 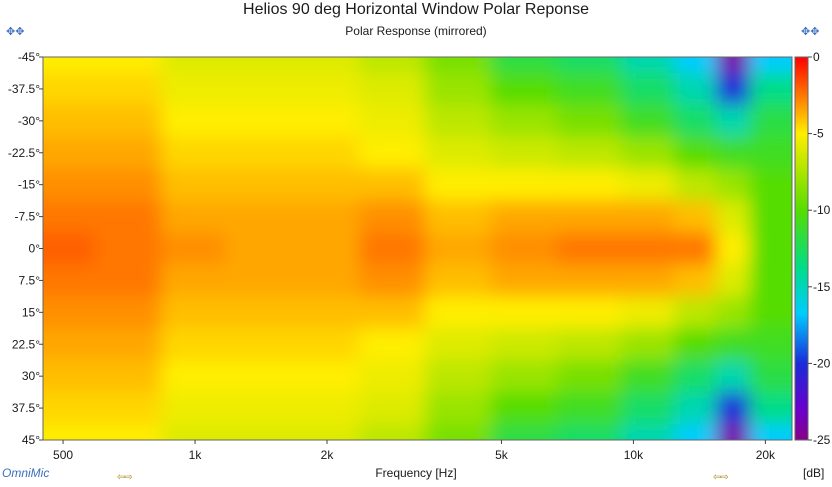 What do you see at coordinates (29, 185) in the screenshot?
I see `y-tick-label: -15°` at bounding box center [29, 185].